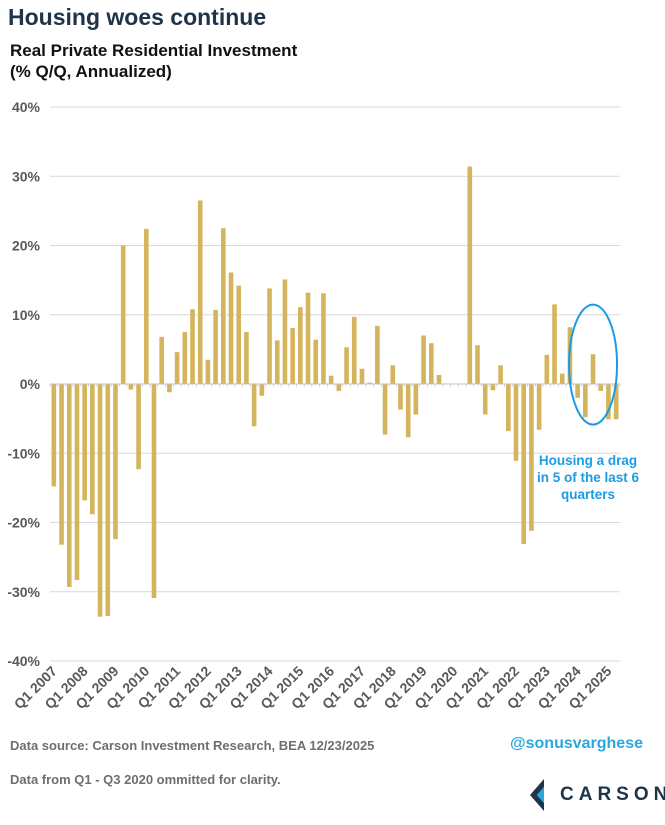 The height and width of the screenshot is (825, 665). What do you see at coordinates (588, 460) in the screenshot?
I see `annotation-line: Housing a drag` at bounding box center [588, 460].